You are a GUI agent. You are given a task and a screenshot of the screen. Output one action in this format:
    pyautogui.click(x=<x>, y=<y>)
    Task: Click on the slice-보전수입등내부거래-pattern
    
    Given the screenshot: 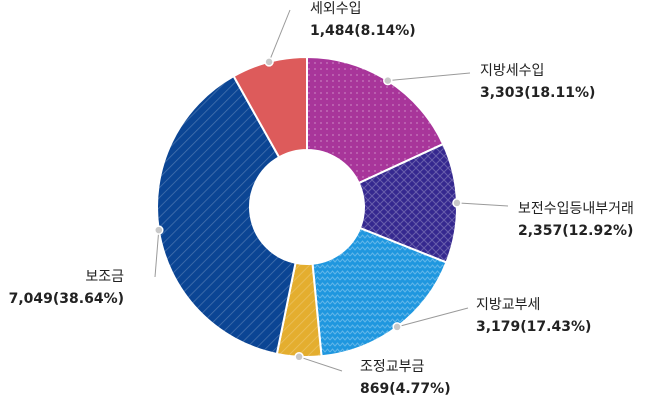 What is the action you would take?
    pyautogui.click(x=407, y=203)
    